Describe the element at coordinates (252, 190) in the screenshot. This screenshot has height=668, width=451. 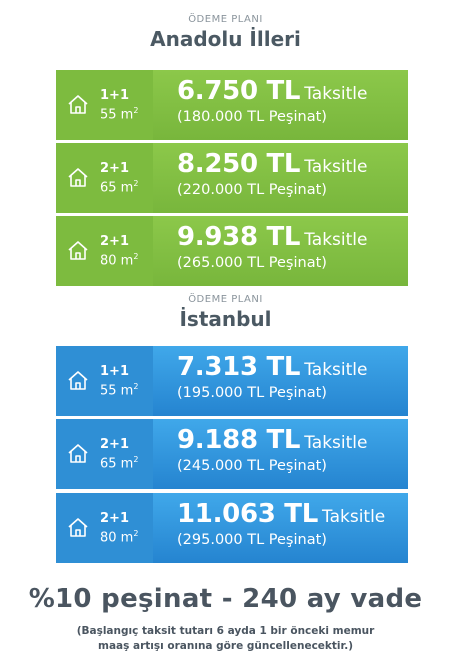
I see `down-payment: (220.000 TL Peşinat)` at that location.